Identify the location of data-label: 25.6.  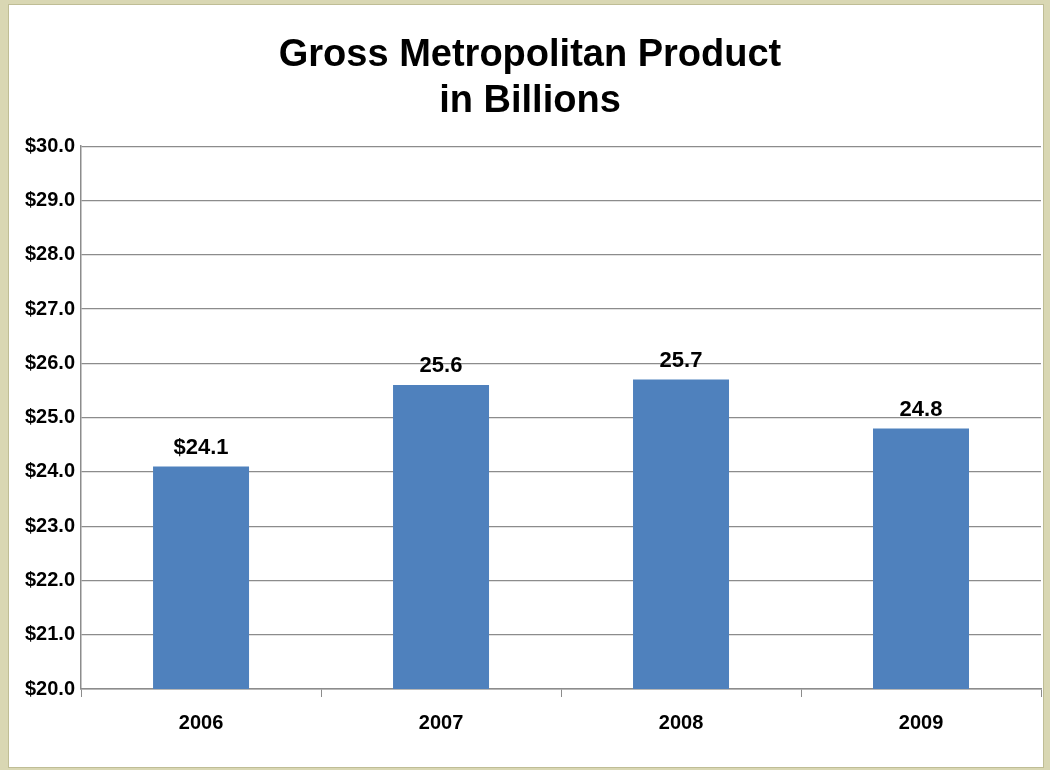
(441, 365).